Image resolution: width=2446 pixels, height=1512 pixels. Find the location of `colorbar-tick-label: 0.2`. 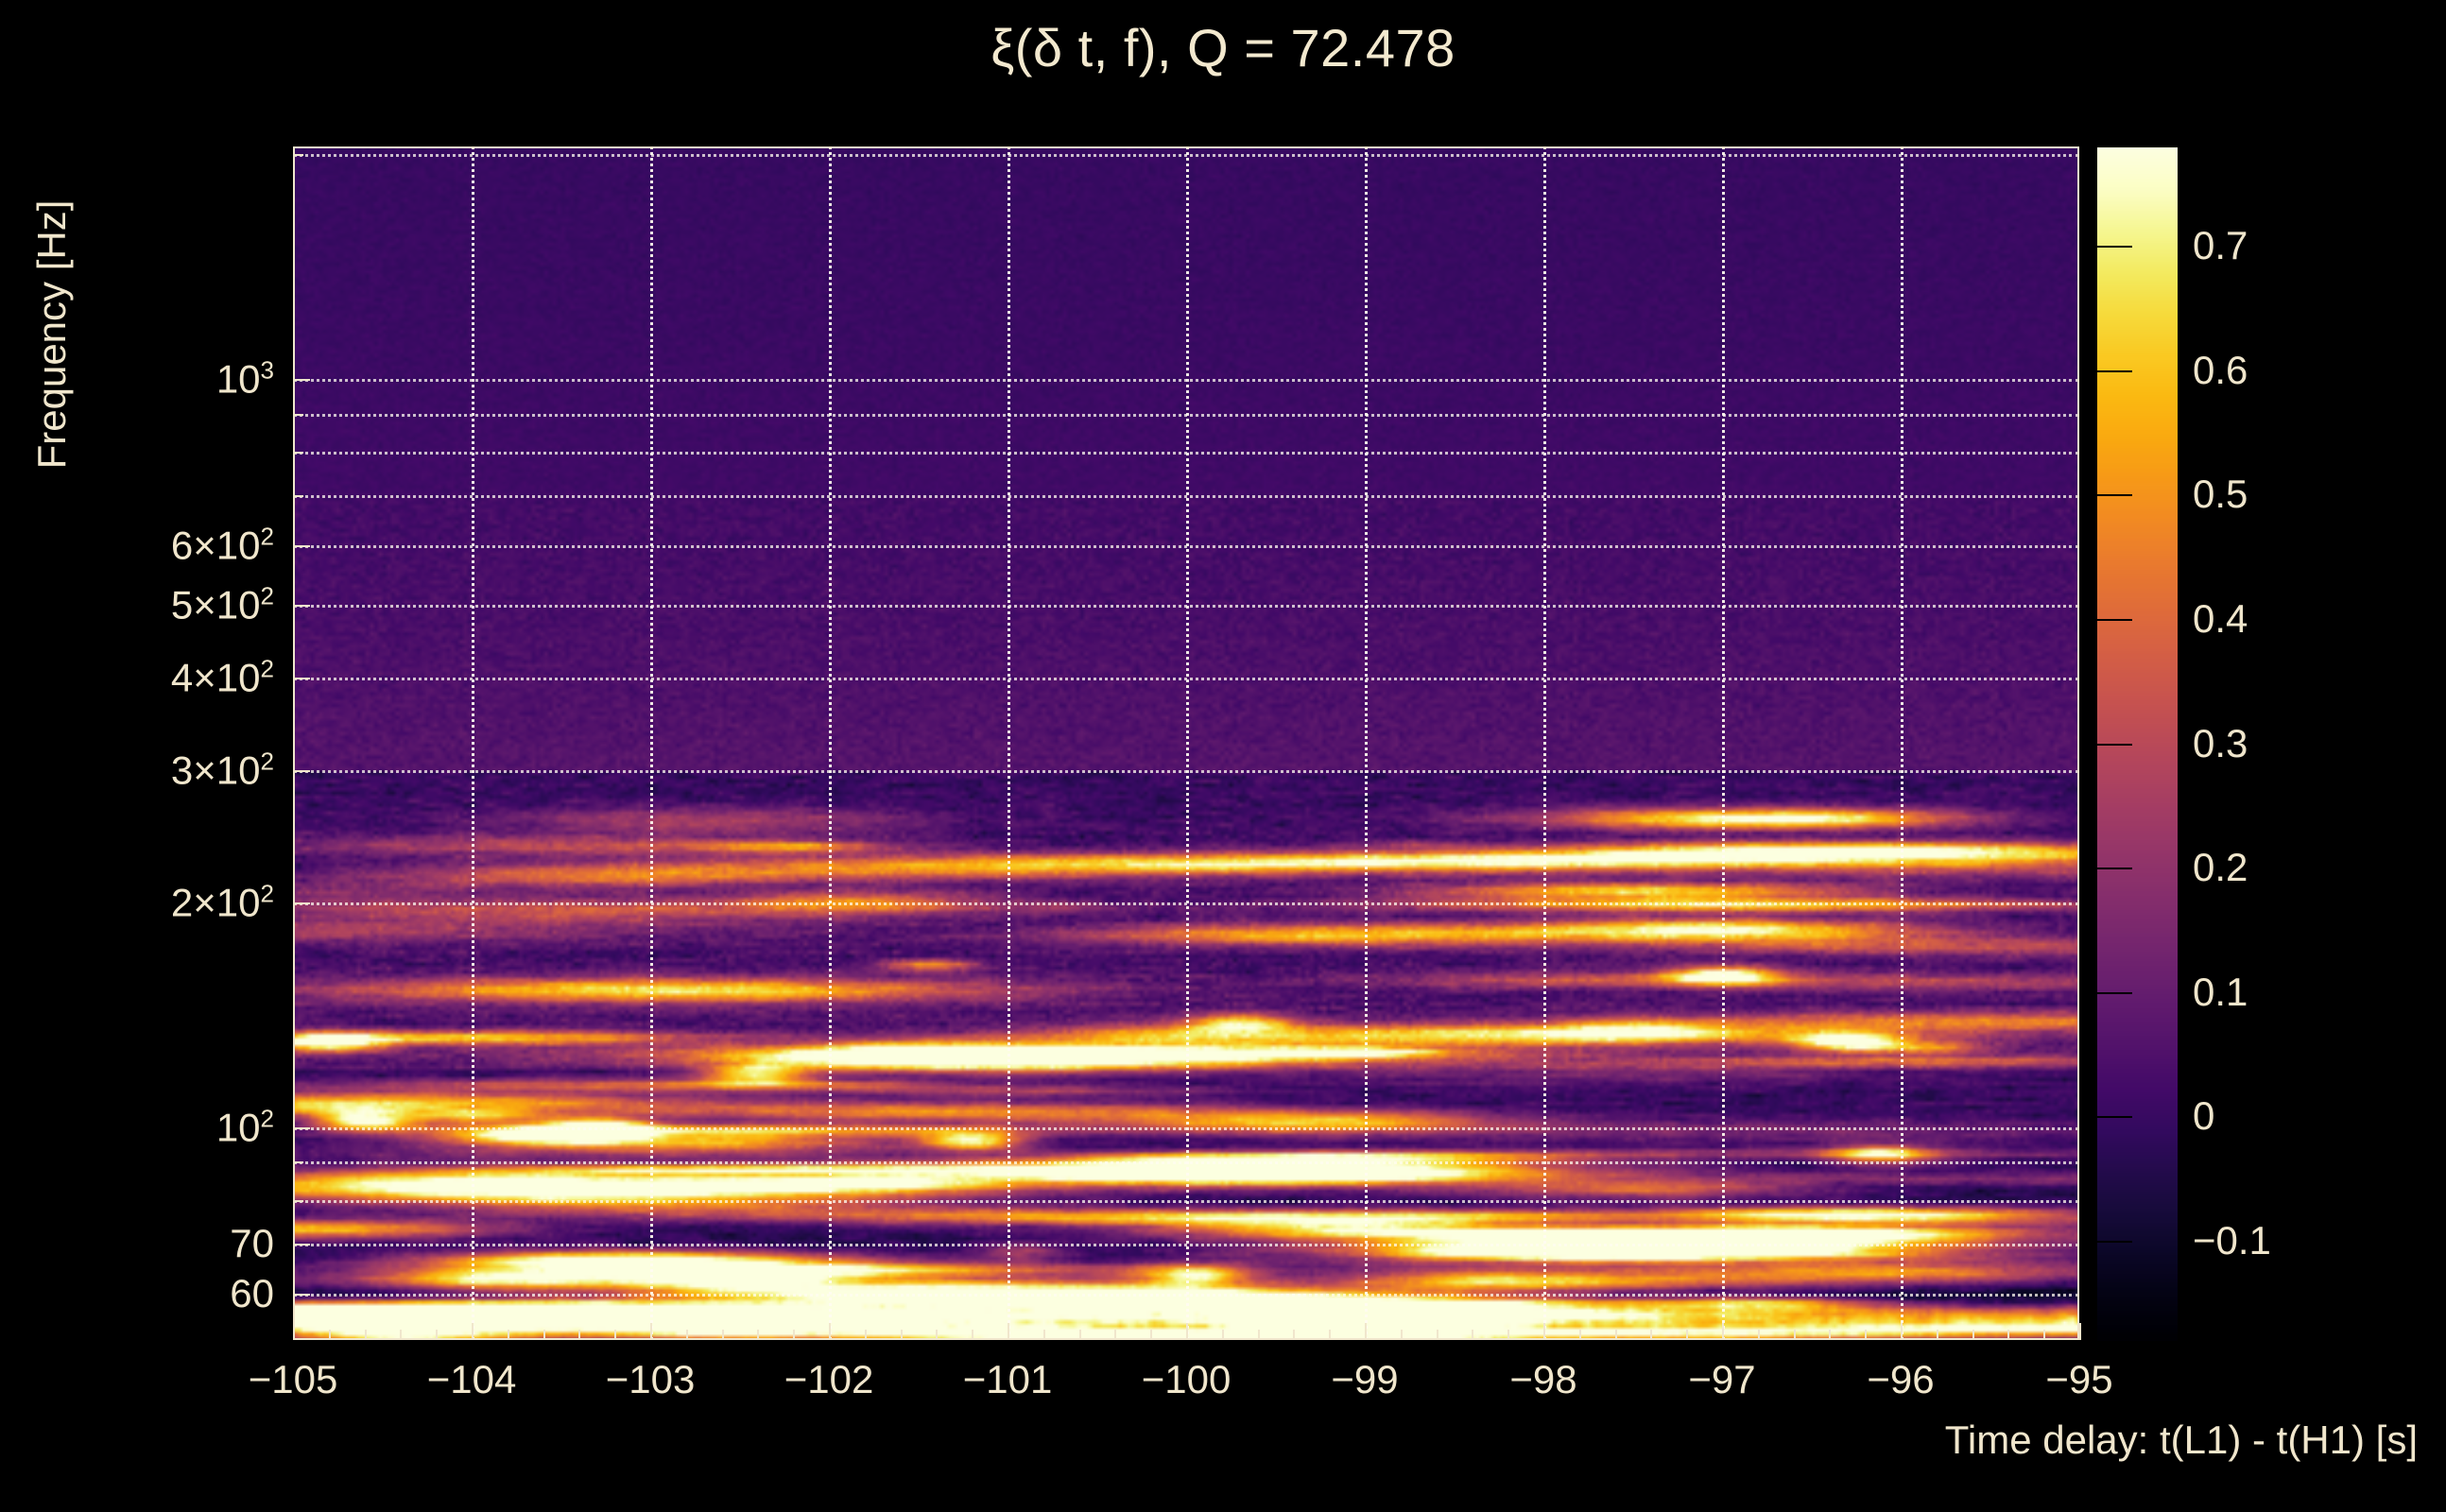

colorbar-tick-label: 0.2 is located at coordinates (2220, 867).